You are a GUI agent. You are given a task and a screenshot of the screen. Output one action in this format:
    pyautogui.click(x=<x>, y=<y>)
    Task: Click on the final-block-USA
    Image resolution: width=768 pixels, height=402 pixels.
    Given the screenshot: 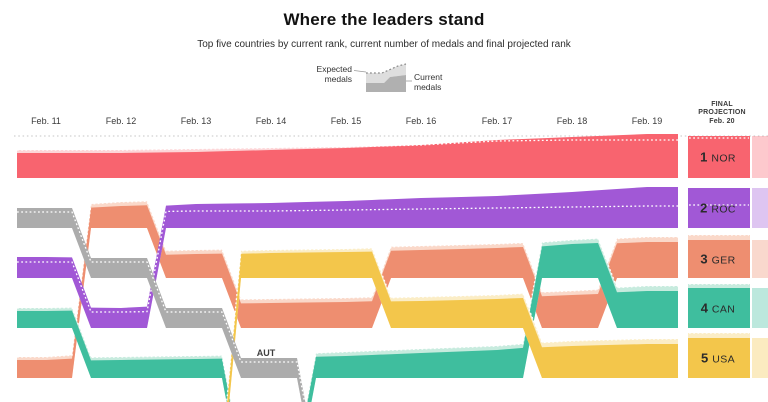 What is the action you would take?
    pyautogui.click(x=719, y=358)
    